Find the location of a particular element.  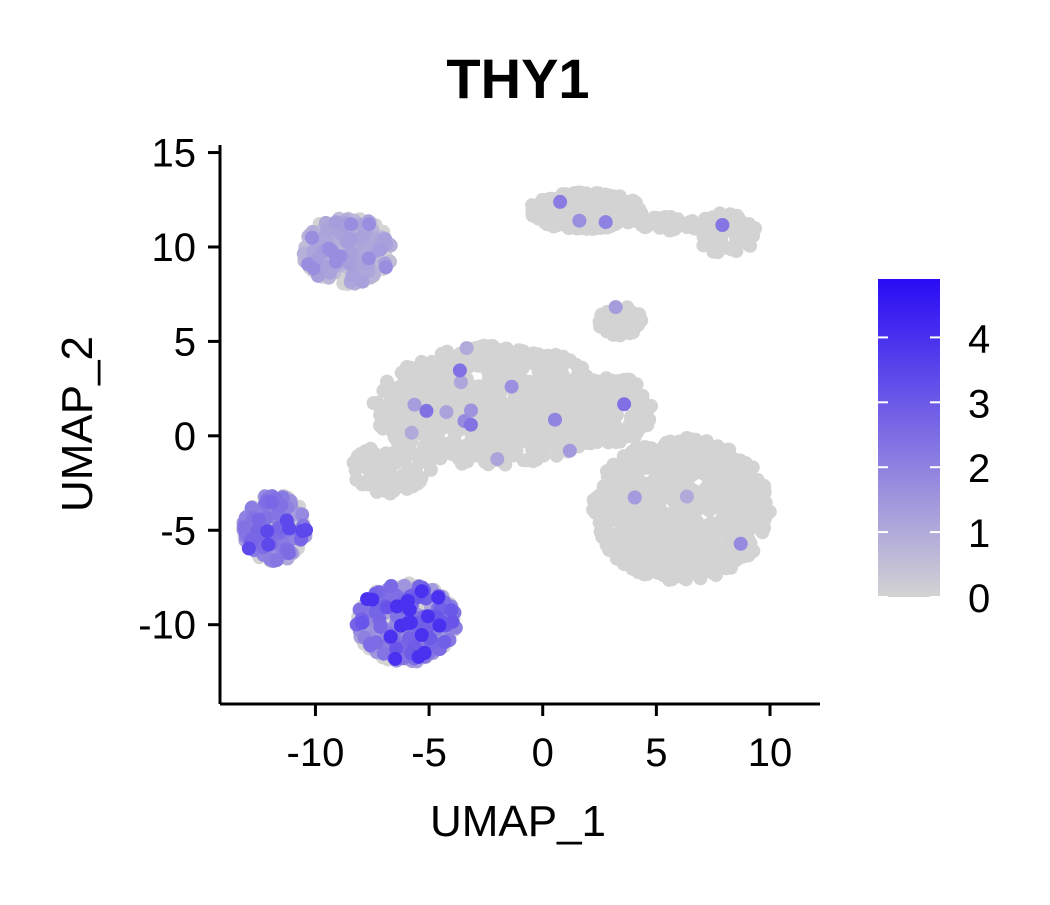

colorbar-legend: 0 1 2 3 4 is located at coordinates (934, 450).